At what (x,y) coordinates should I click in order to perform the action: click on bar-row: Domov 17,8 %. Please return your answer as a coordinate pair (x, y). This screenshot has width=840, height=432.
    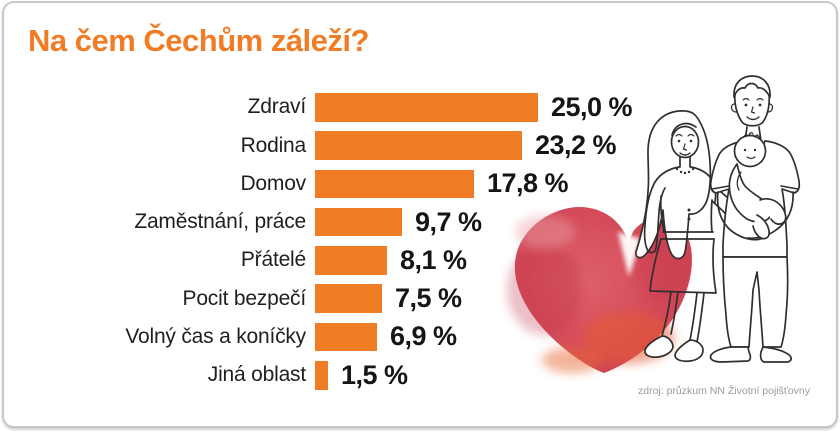
    Looking at the image, I should click on (334, 183).